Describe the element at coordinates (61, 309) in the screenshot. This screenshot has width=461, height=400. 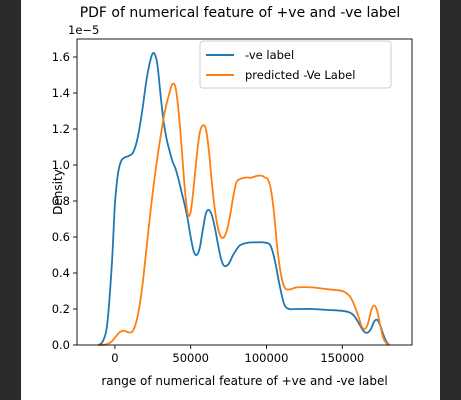
I see `y-tick-label: 0.2` at that location.